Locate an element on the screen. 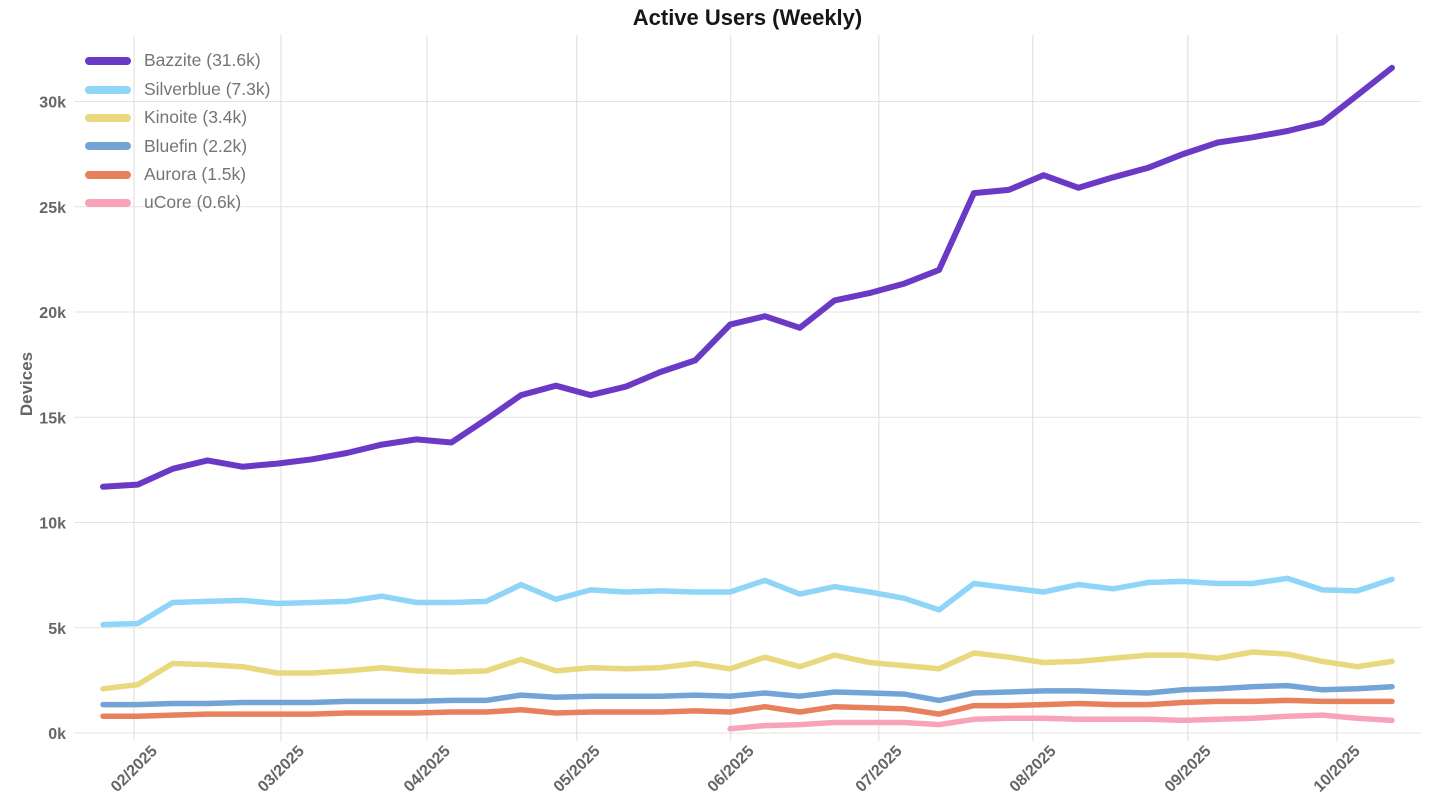  series-line-bluefin is located at coordinates (747, 695).